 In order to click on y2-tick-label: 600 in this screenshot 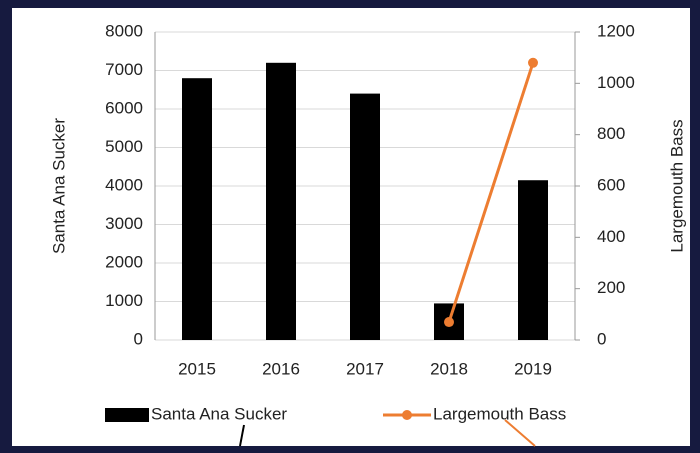, I will do `click(611, 184)`.